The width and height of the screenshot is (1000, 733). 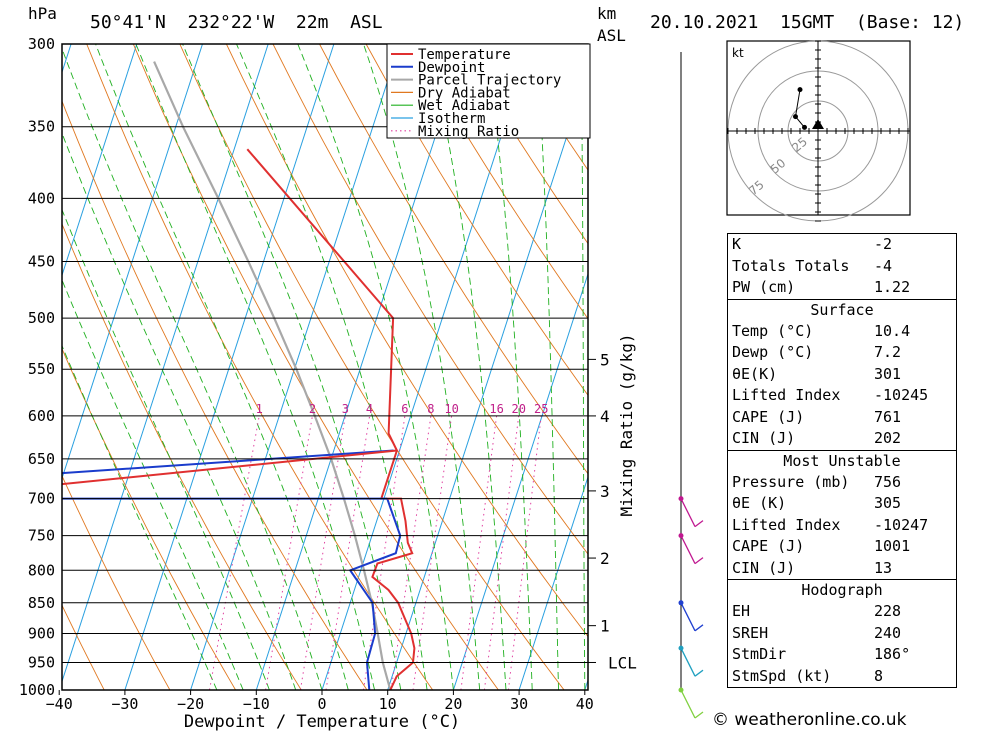 I want to click on legend-entry: Wet Adiabat, so click(x=464, y=106).